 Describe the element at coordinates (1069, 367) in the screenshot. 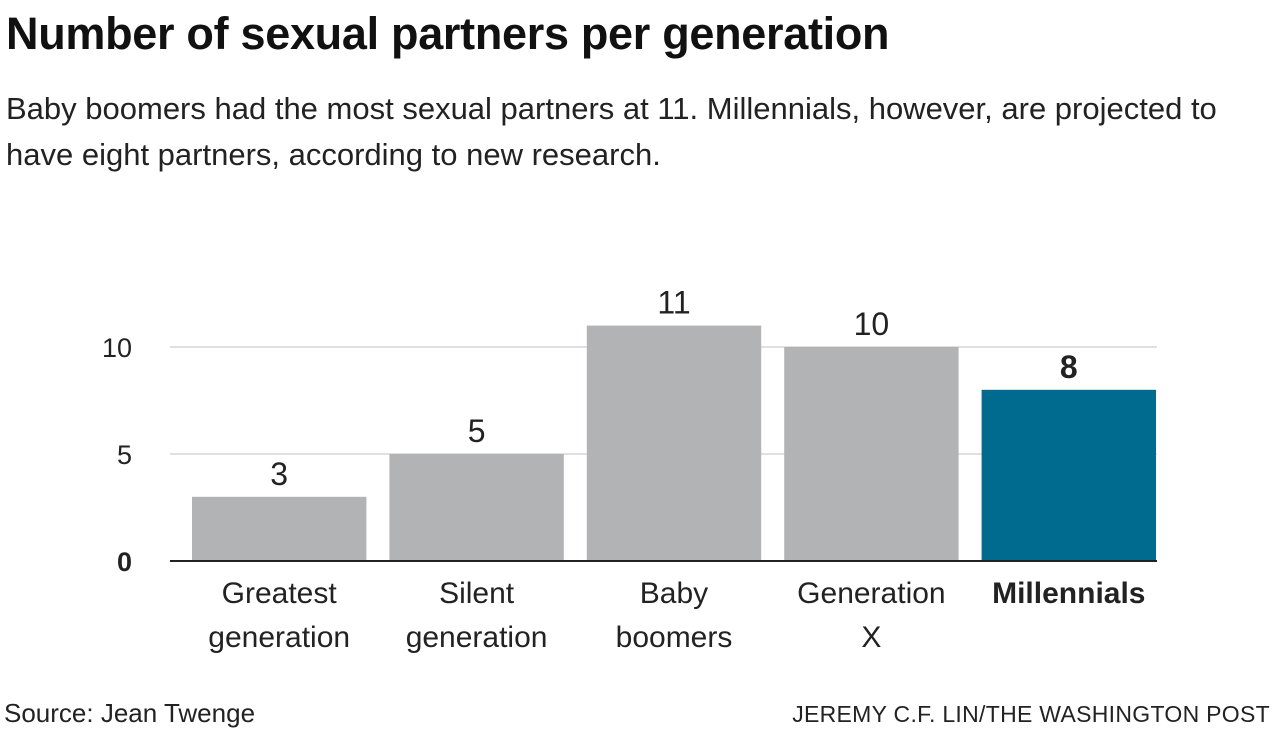

I see `value-label-4: 8` at that location.